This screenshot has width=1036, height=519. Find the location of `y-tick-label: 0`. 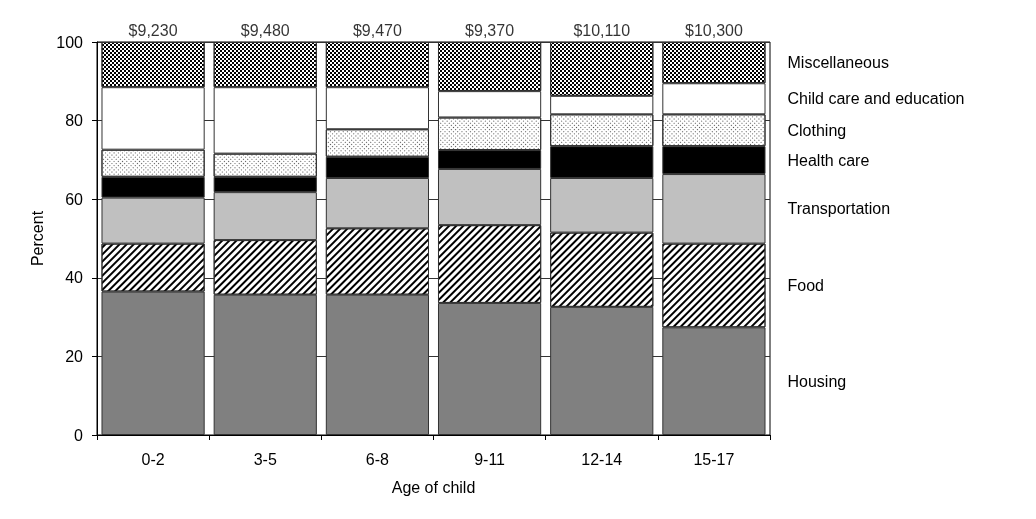

y-tick-label: 0 is located at coordinates (79, 435).